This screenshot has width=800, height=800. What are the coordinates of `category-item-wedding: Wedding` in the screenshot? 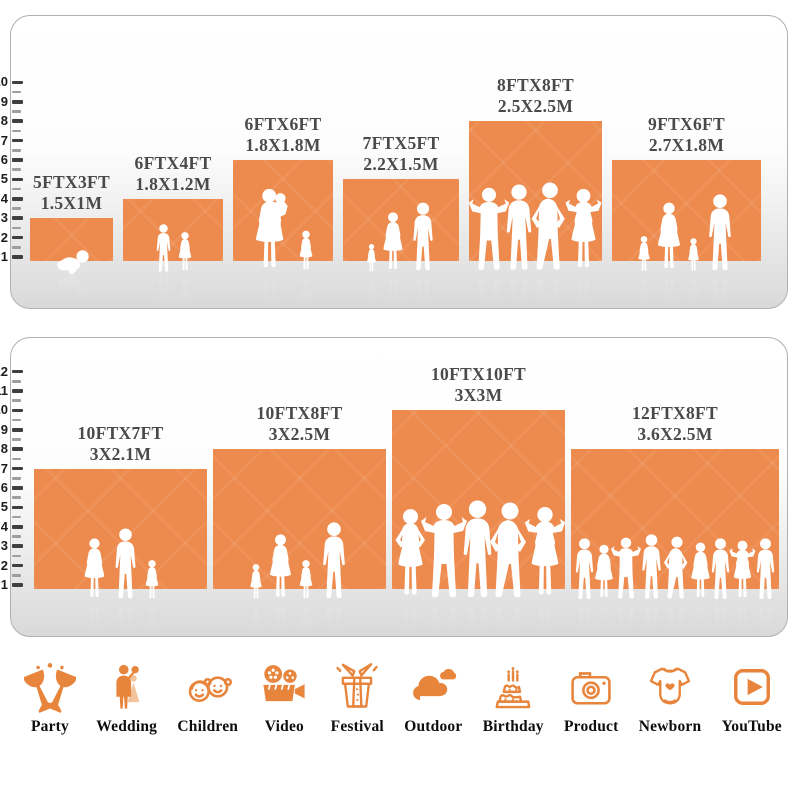 It's located at (126, 698).